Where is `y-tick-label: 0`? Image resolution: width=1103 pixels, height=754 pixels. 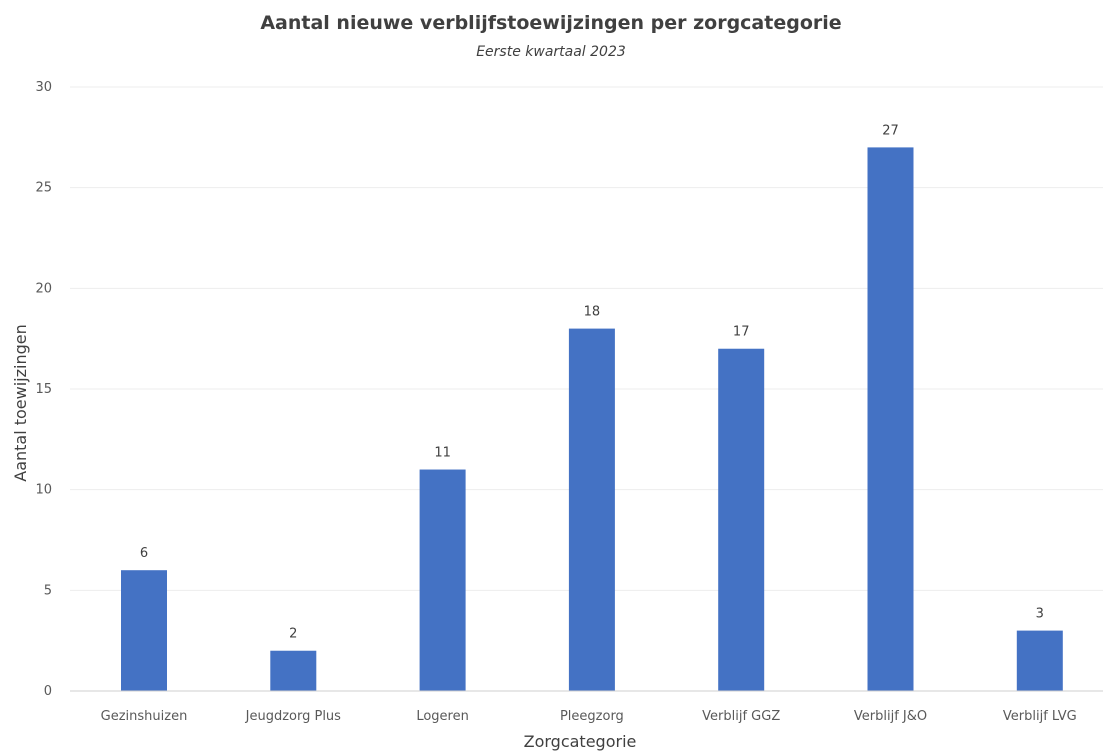
y-tick-label: 0 is located at coordinates (48, 691).